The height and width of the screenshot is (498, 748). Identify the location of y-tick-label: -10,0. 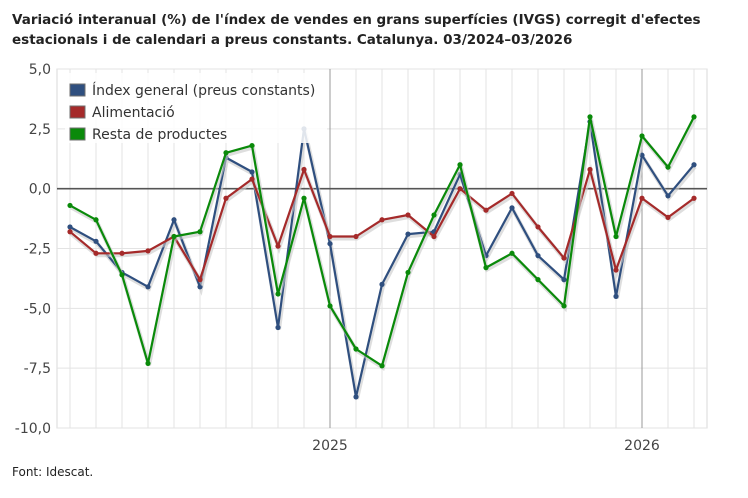
(33, 429).